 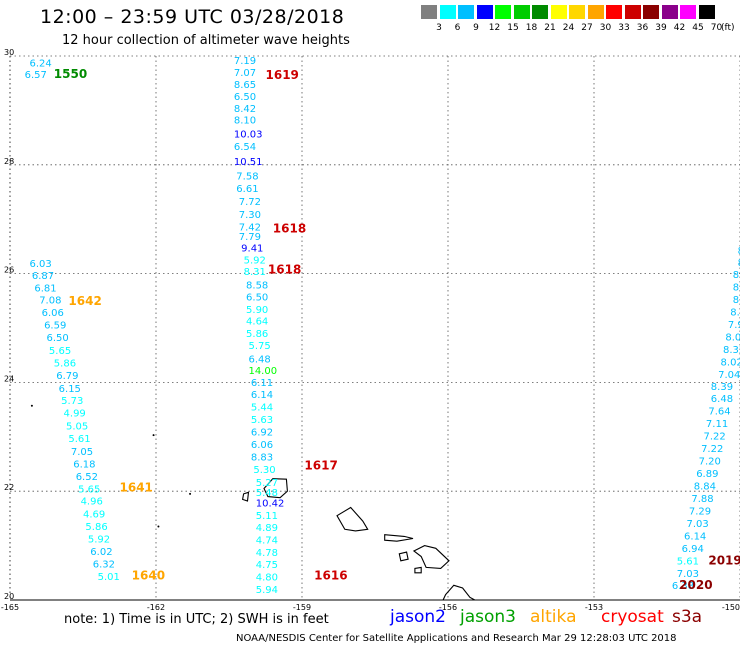 What do you see at coordinates (262, 408) in the screenshot?
I see `wave-height-value: 5.44` at bounding box center [262, 408].